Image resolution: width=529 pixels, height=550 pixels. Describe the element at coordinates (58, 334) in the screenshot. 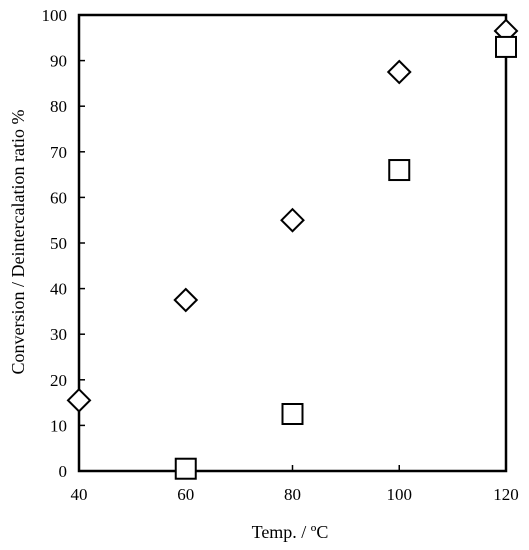

I see `y-tick-label: 30` at that location.